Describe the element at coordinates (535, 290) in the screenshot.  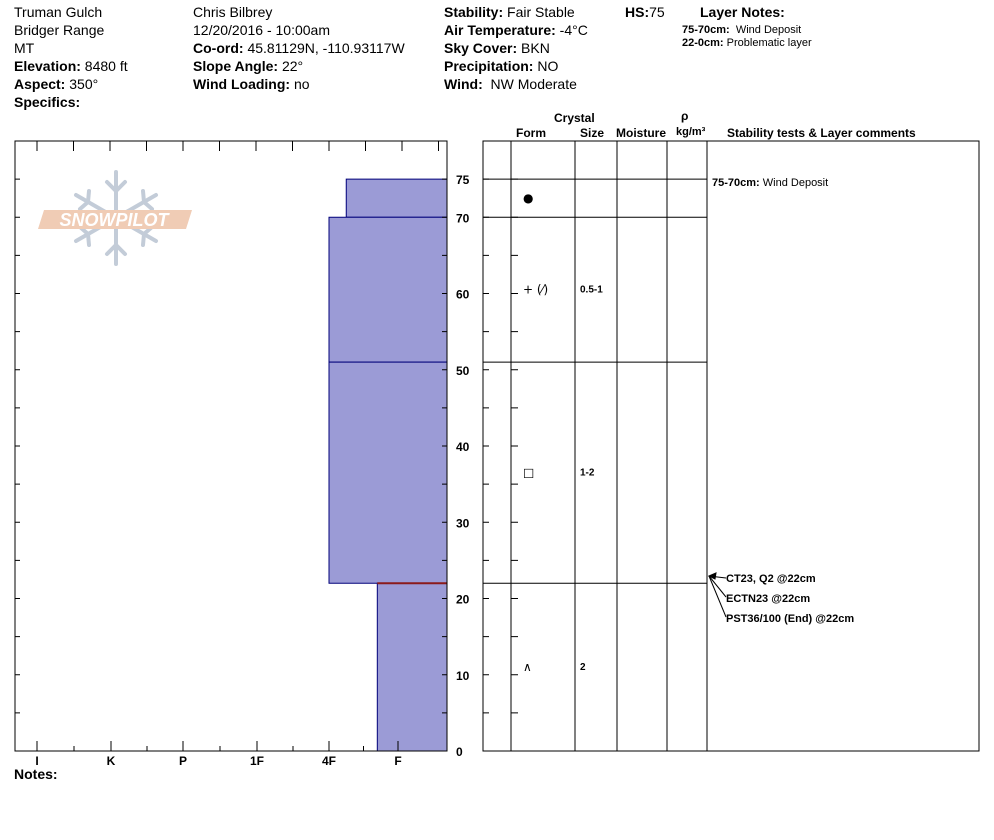
I see `grain-form-2: + (⁄)` at that location.